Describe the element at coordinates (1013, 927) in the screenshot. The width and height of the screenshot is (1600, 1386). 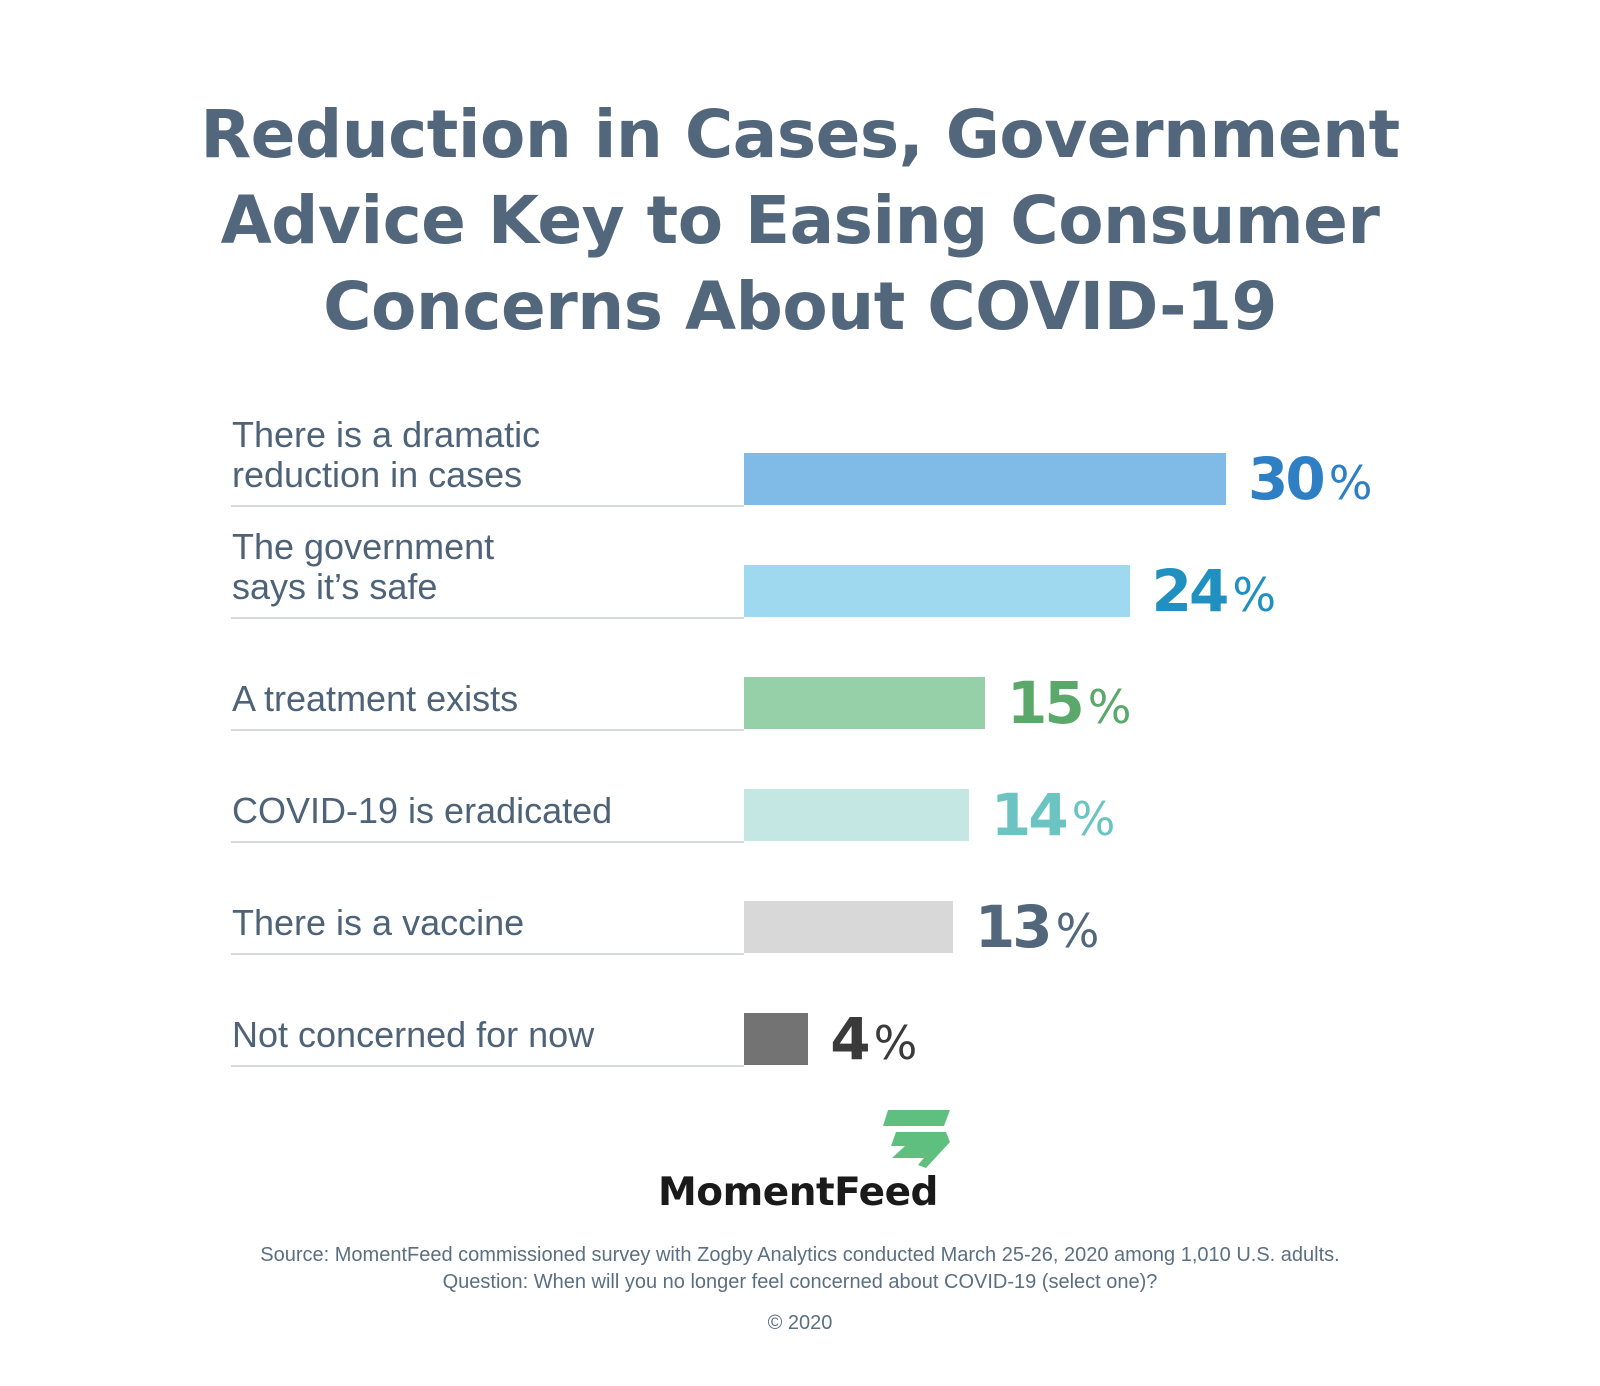
I see `data-label-value: 13` at that location.